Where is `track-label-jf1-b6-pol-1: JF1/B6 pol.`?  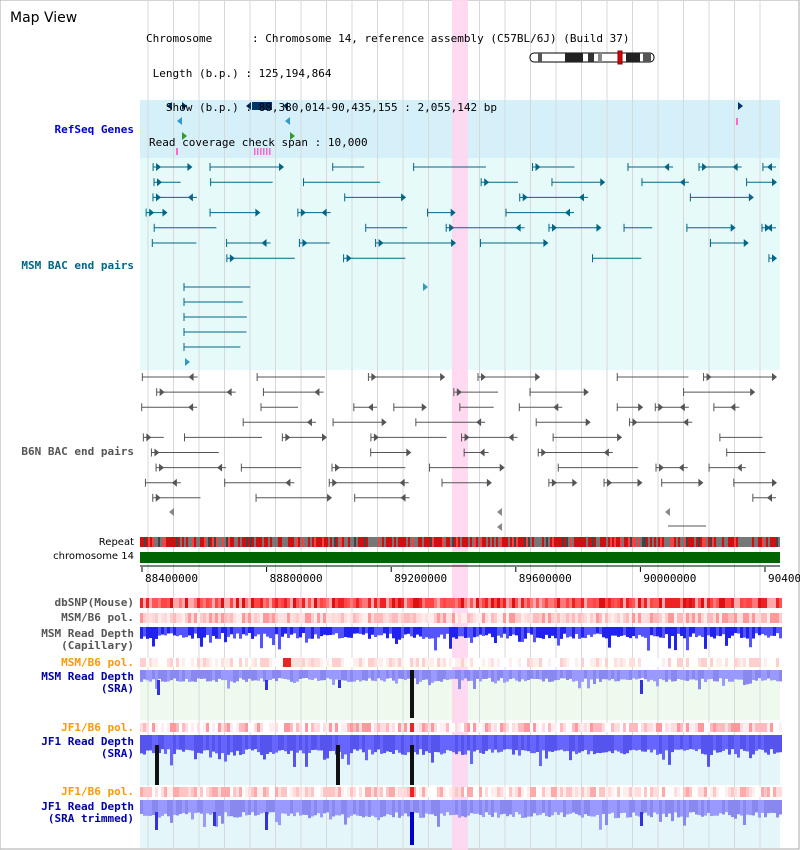 track-label-jf1-b6-pol-1: JF1/B6 pol. is located at coordinates (97, 727).